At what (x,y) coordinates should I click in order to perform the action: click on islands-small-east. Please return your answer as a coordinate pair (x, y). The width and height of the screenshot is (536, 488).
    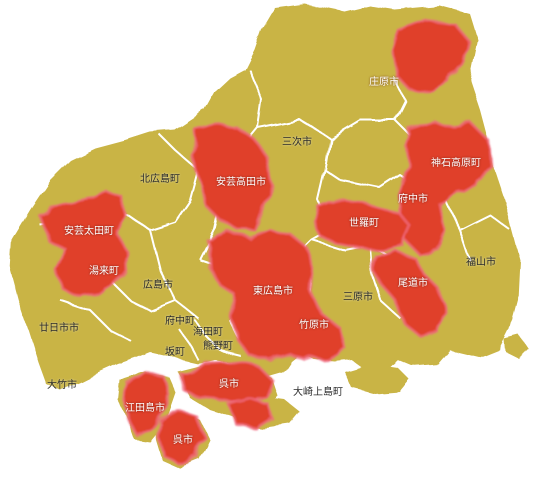
    Looking at the image, I should click on (516, 347).